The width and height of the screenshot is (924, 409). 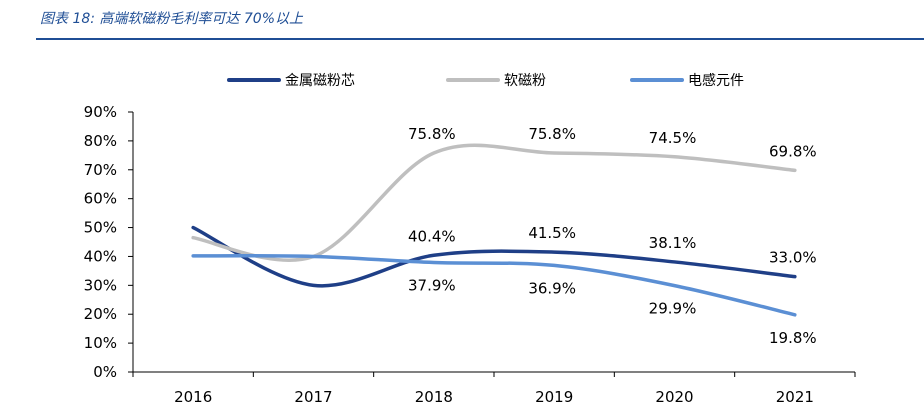 I want to click on x-tick-label: 2020, so click(x=674, y=397).